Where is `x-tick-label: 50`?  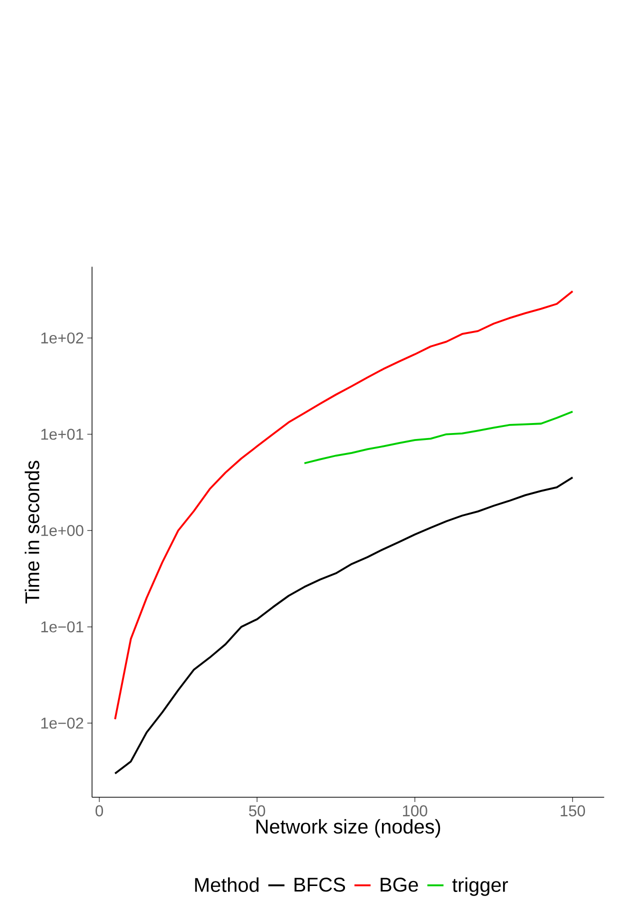 x-tick-label: 50 is located at coordinates (257, 810).